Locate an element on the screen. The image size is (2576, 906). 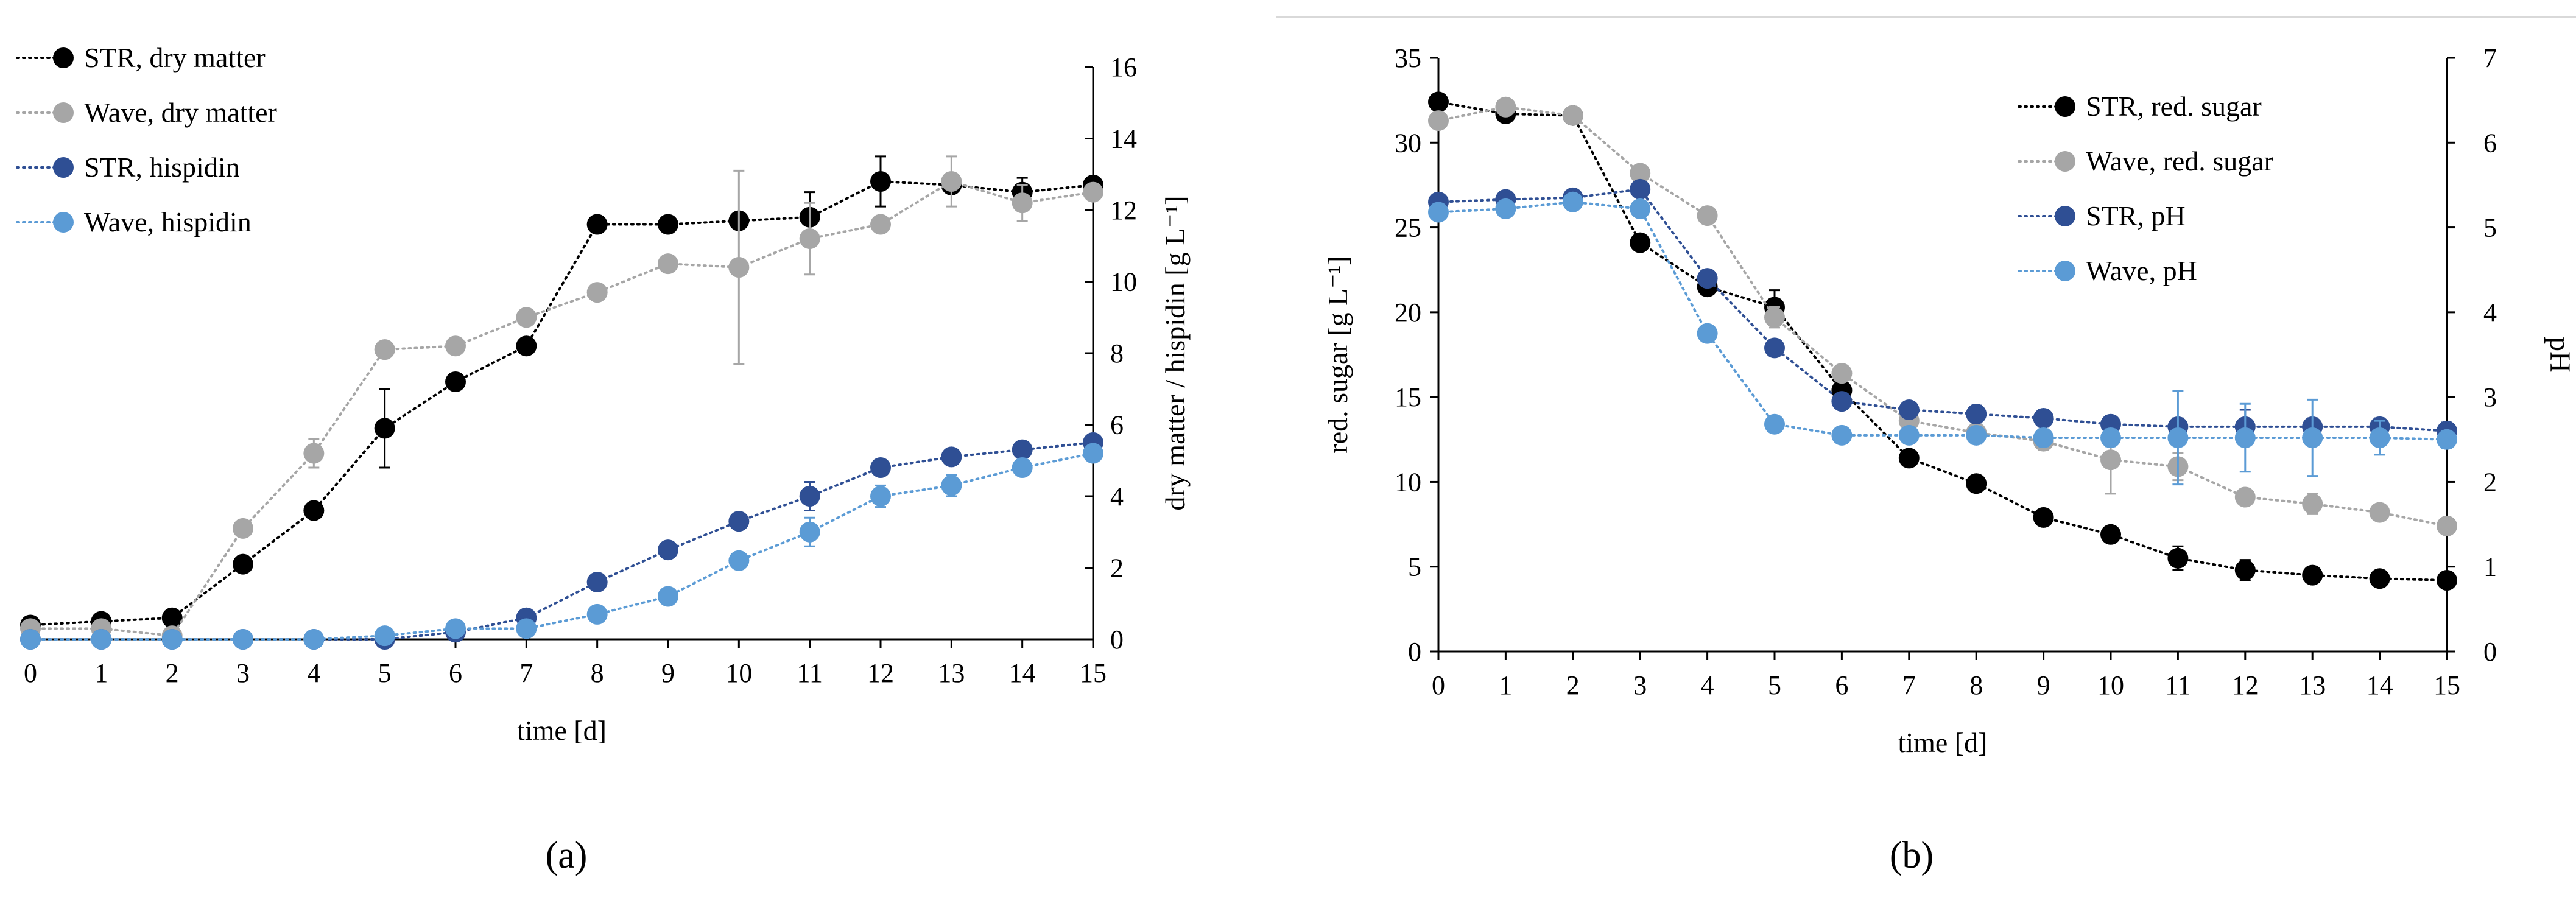
y-tick-label: 4 is located at coordinates (1117, 496).